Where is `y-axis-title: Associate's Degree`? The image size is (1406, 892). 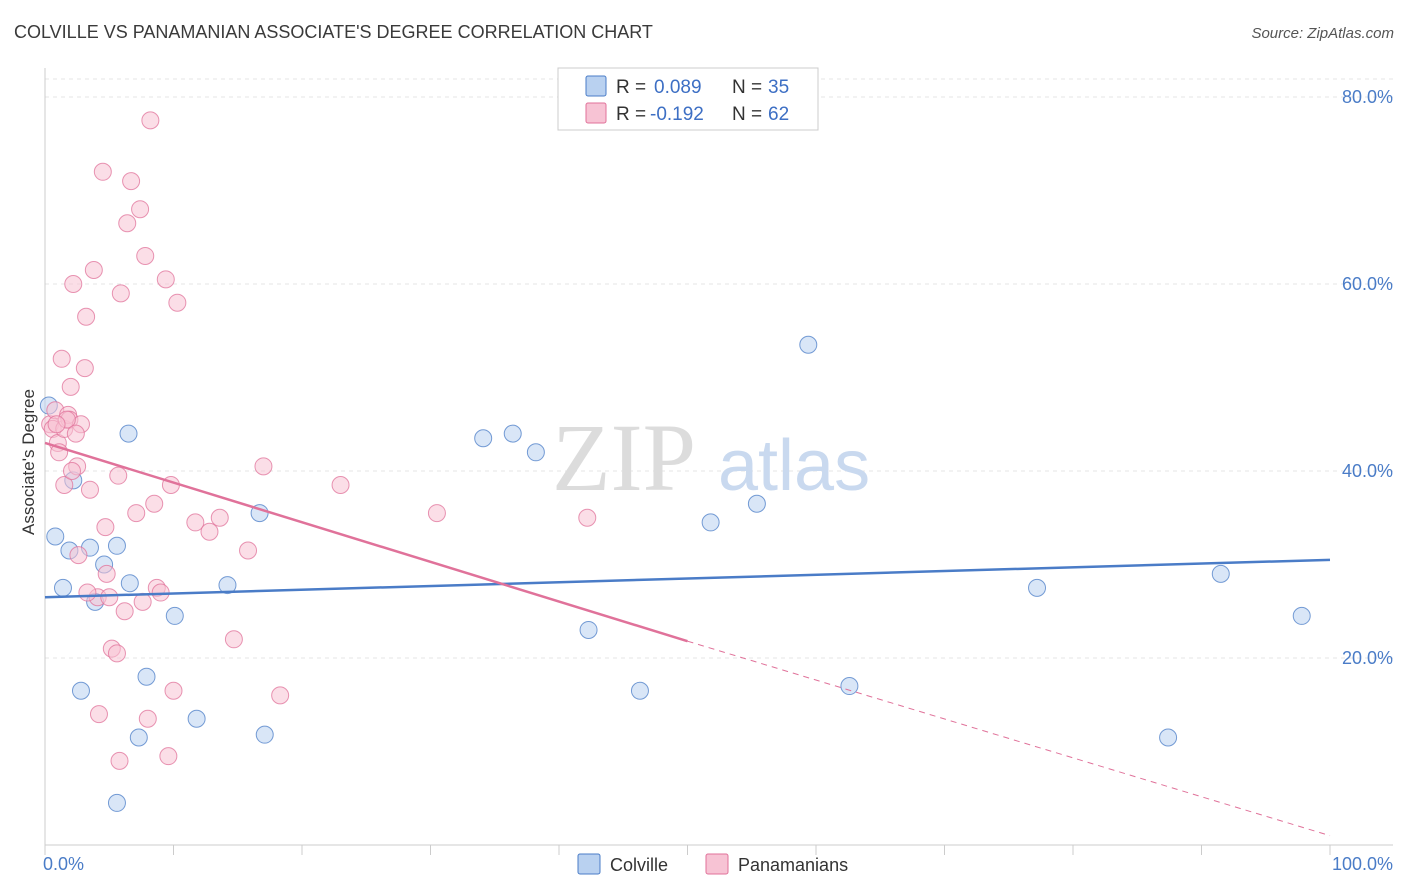 y-axis-title: Associate's Degree is located at coordinates (28, 462).